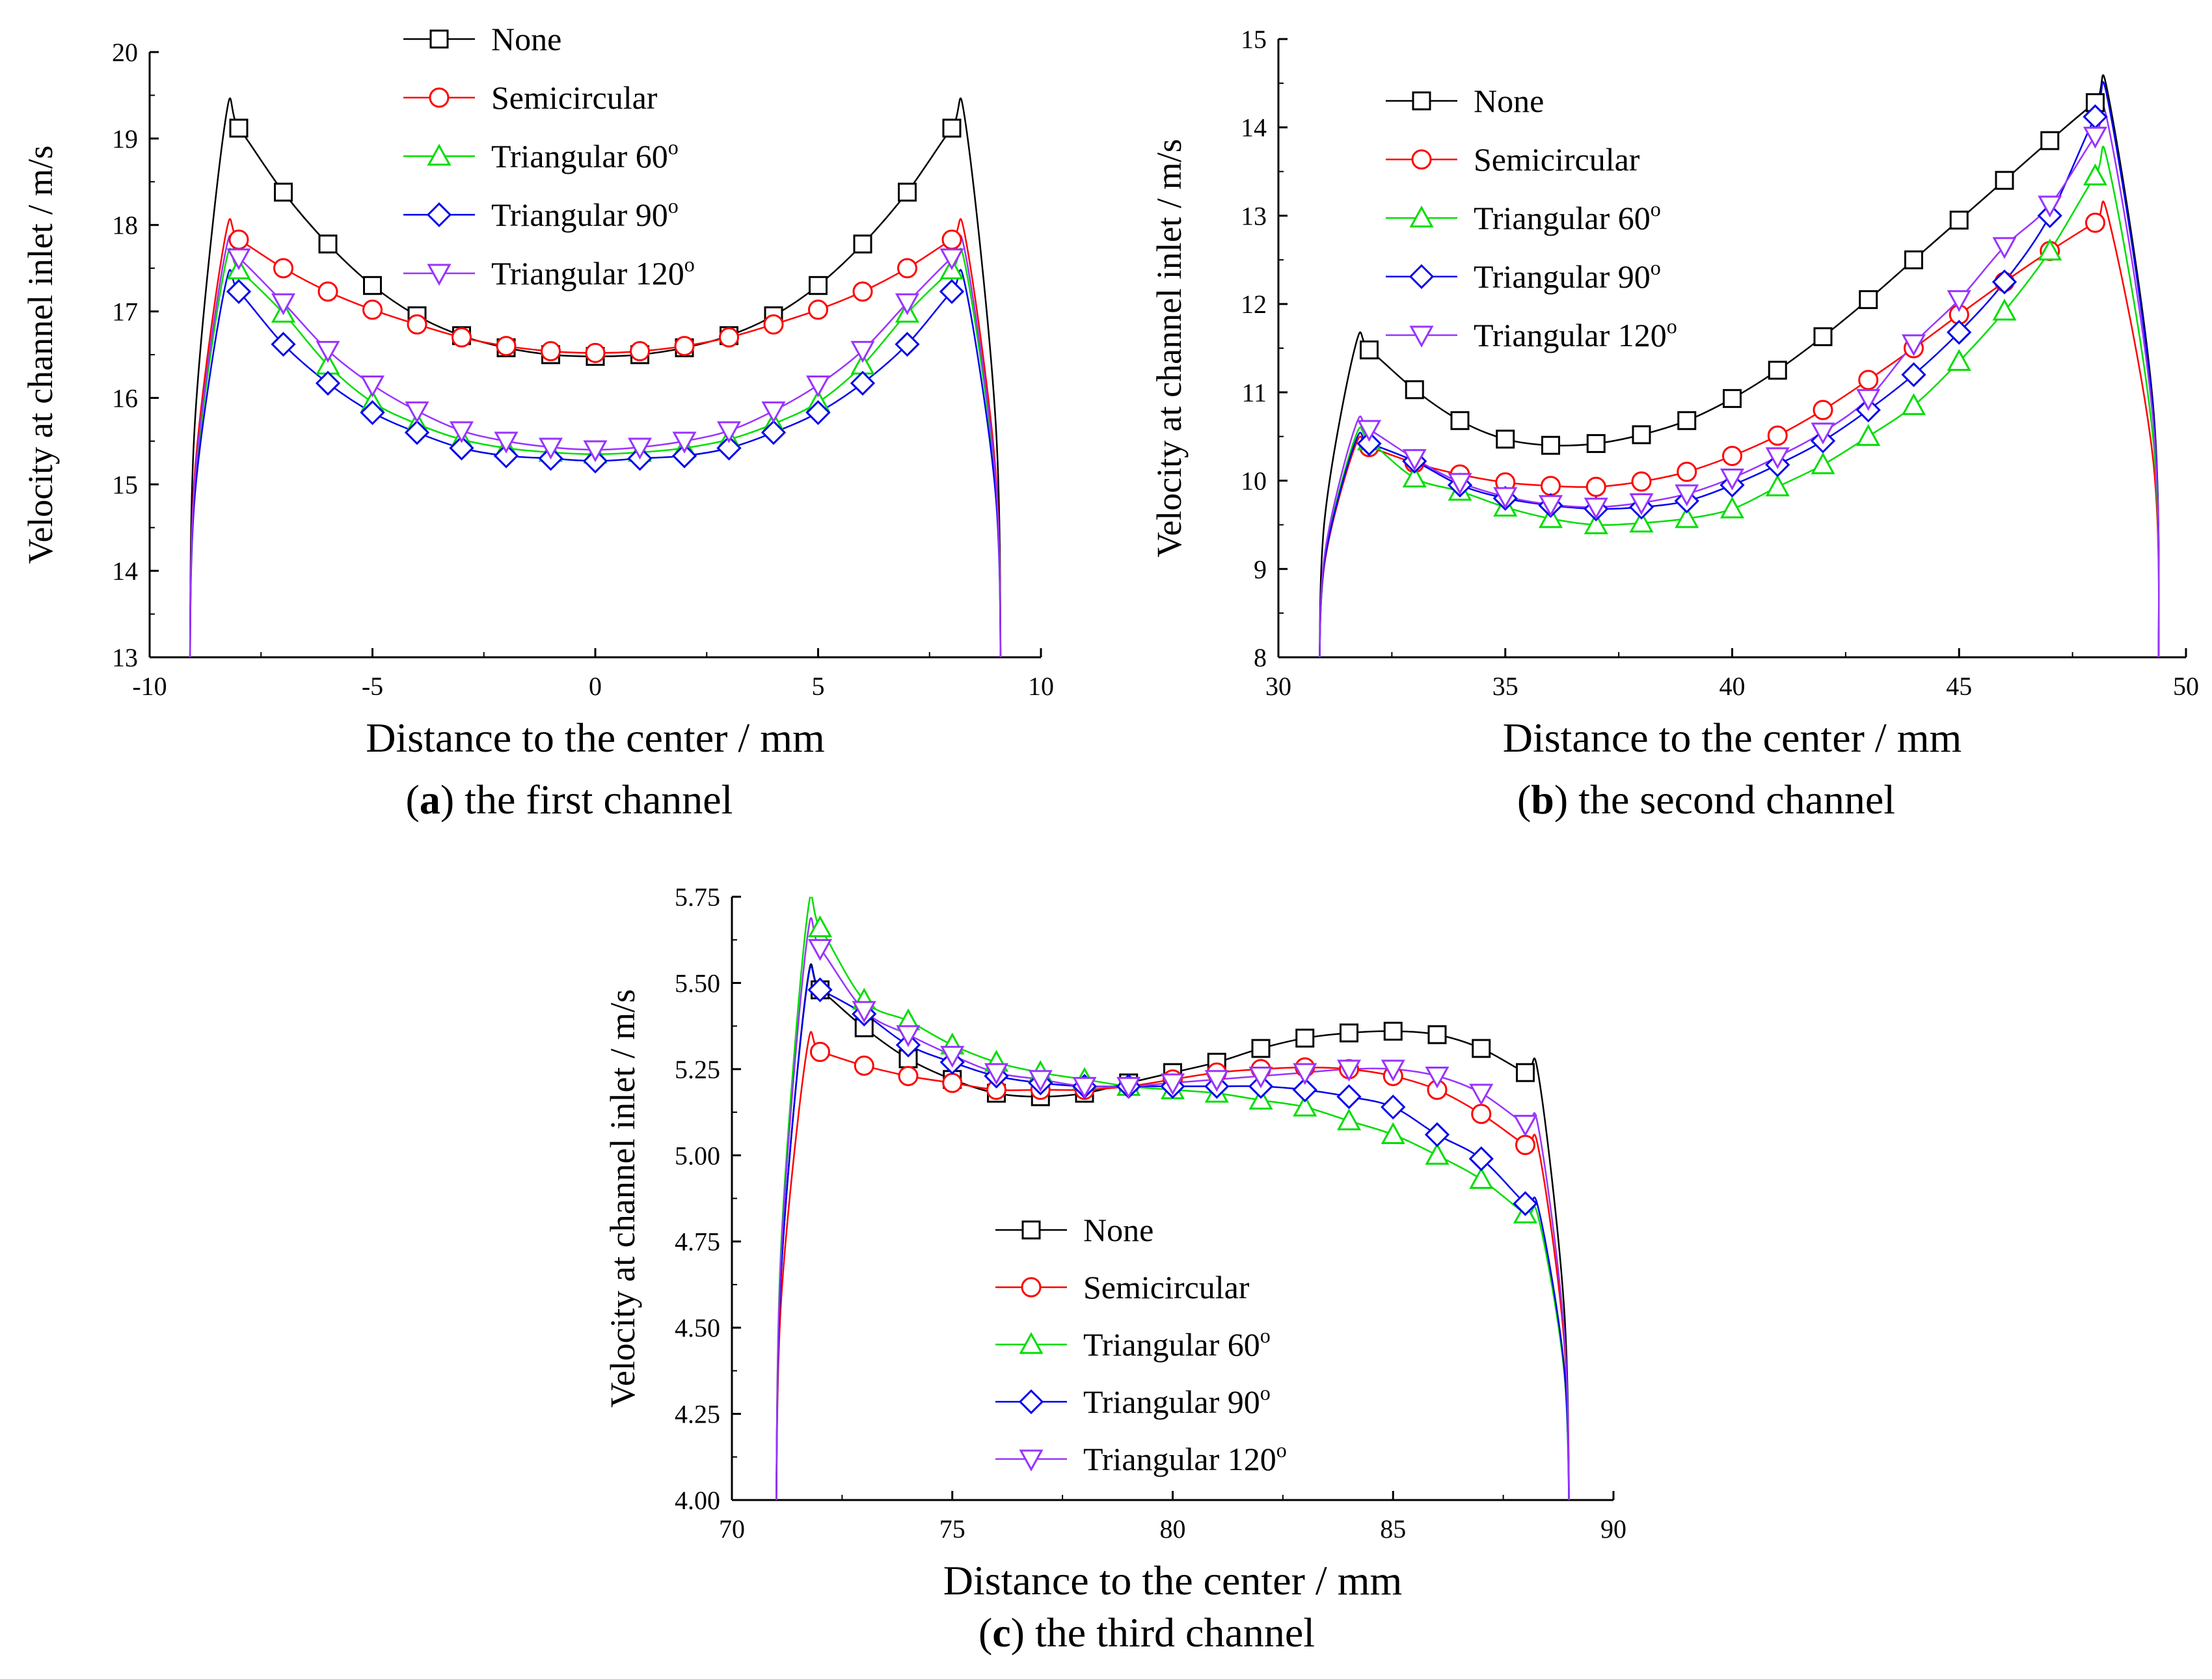 This screenshot has height=1679, width=2212. Describe the element at coordinates (1266, 1335) in the screenshot. I see `legend-degree-sup: o` at that location.